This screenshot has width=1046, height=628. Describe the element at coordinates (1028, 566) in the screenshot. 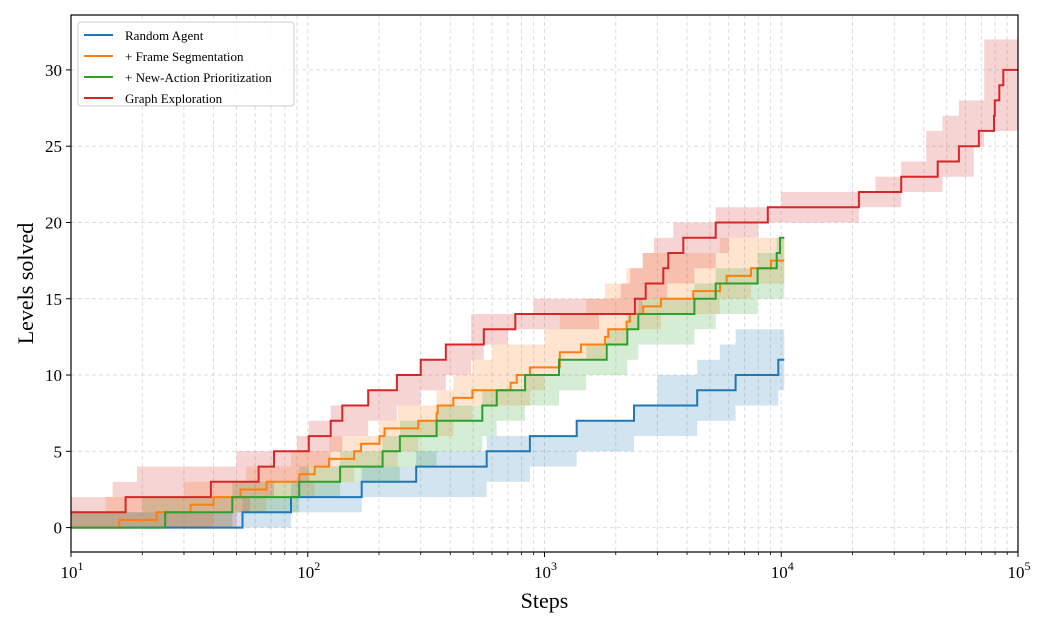

I see `x-tick-exponent: 5` at that location.